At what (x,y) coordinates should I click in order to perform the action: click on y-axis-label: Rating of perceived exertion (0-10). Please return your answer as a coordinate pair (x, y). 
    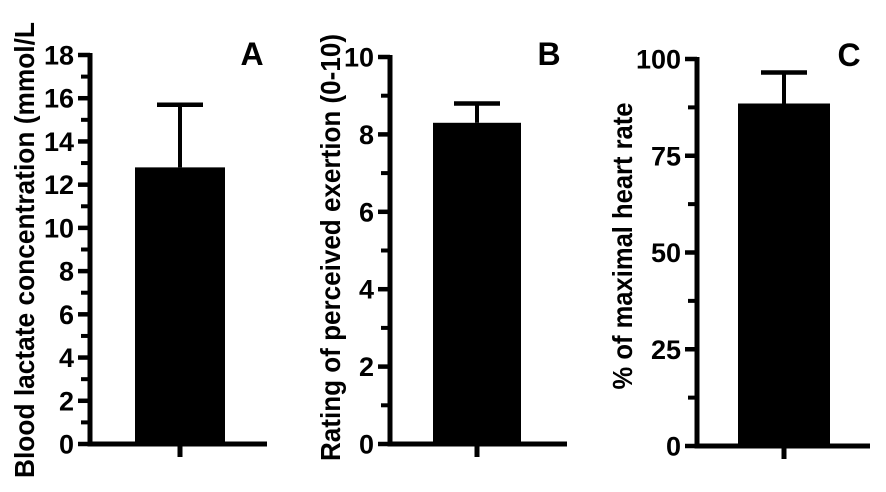
    Looking at the image, I should click on (330, 247).